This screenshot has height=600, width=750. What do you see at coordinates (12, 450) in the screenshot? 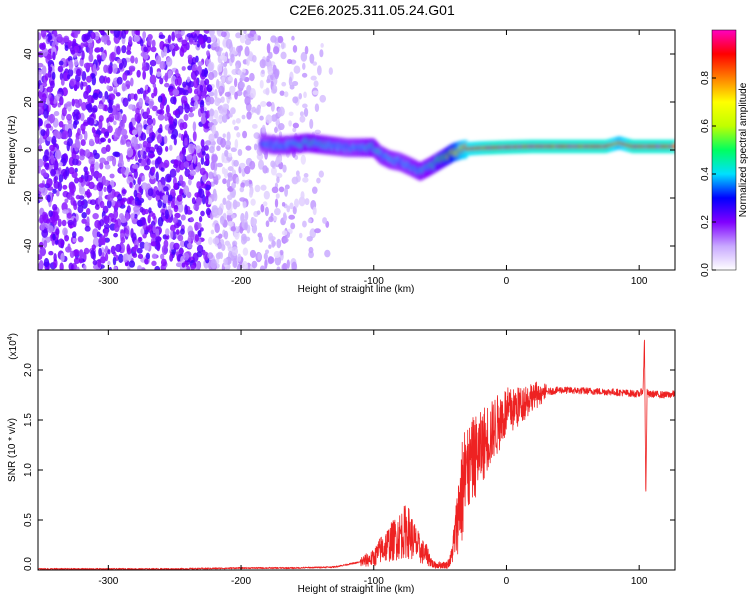
I see `snr-y-axis-label: SNR (10 * v/v)` at bounding box center [12, 450].